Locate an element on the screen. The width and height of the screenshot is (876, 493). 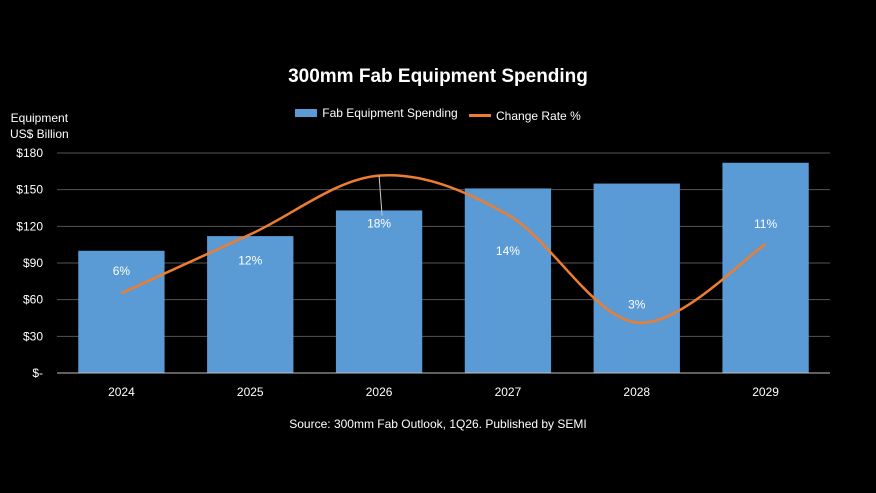
data-label-leader is located at coordinates (380, 195).